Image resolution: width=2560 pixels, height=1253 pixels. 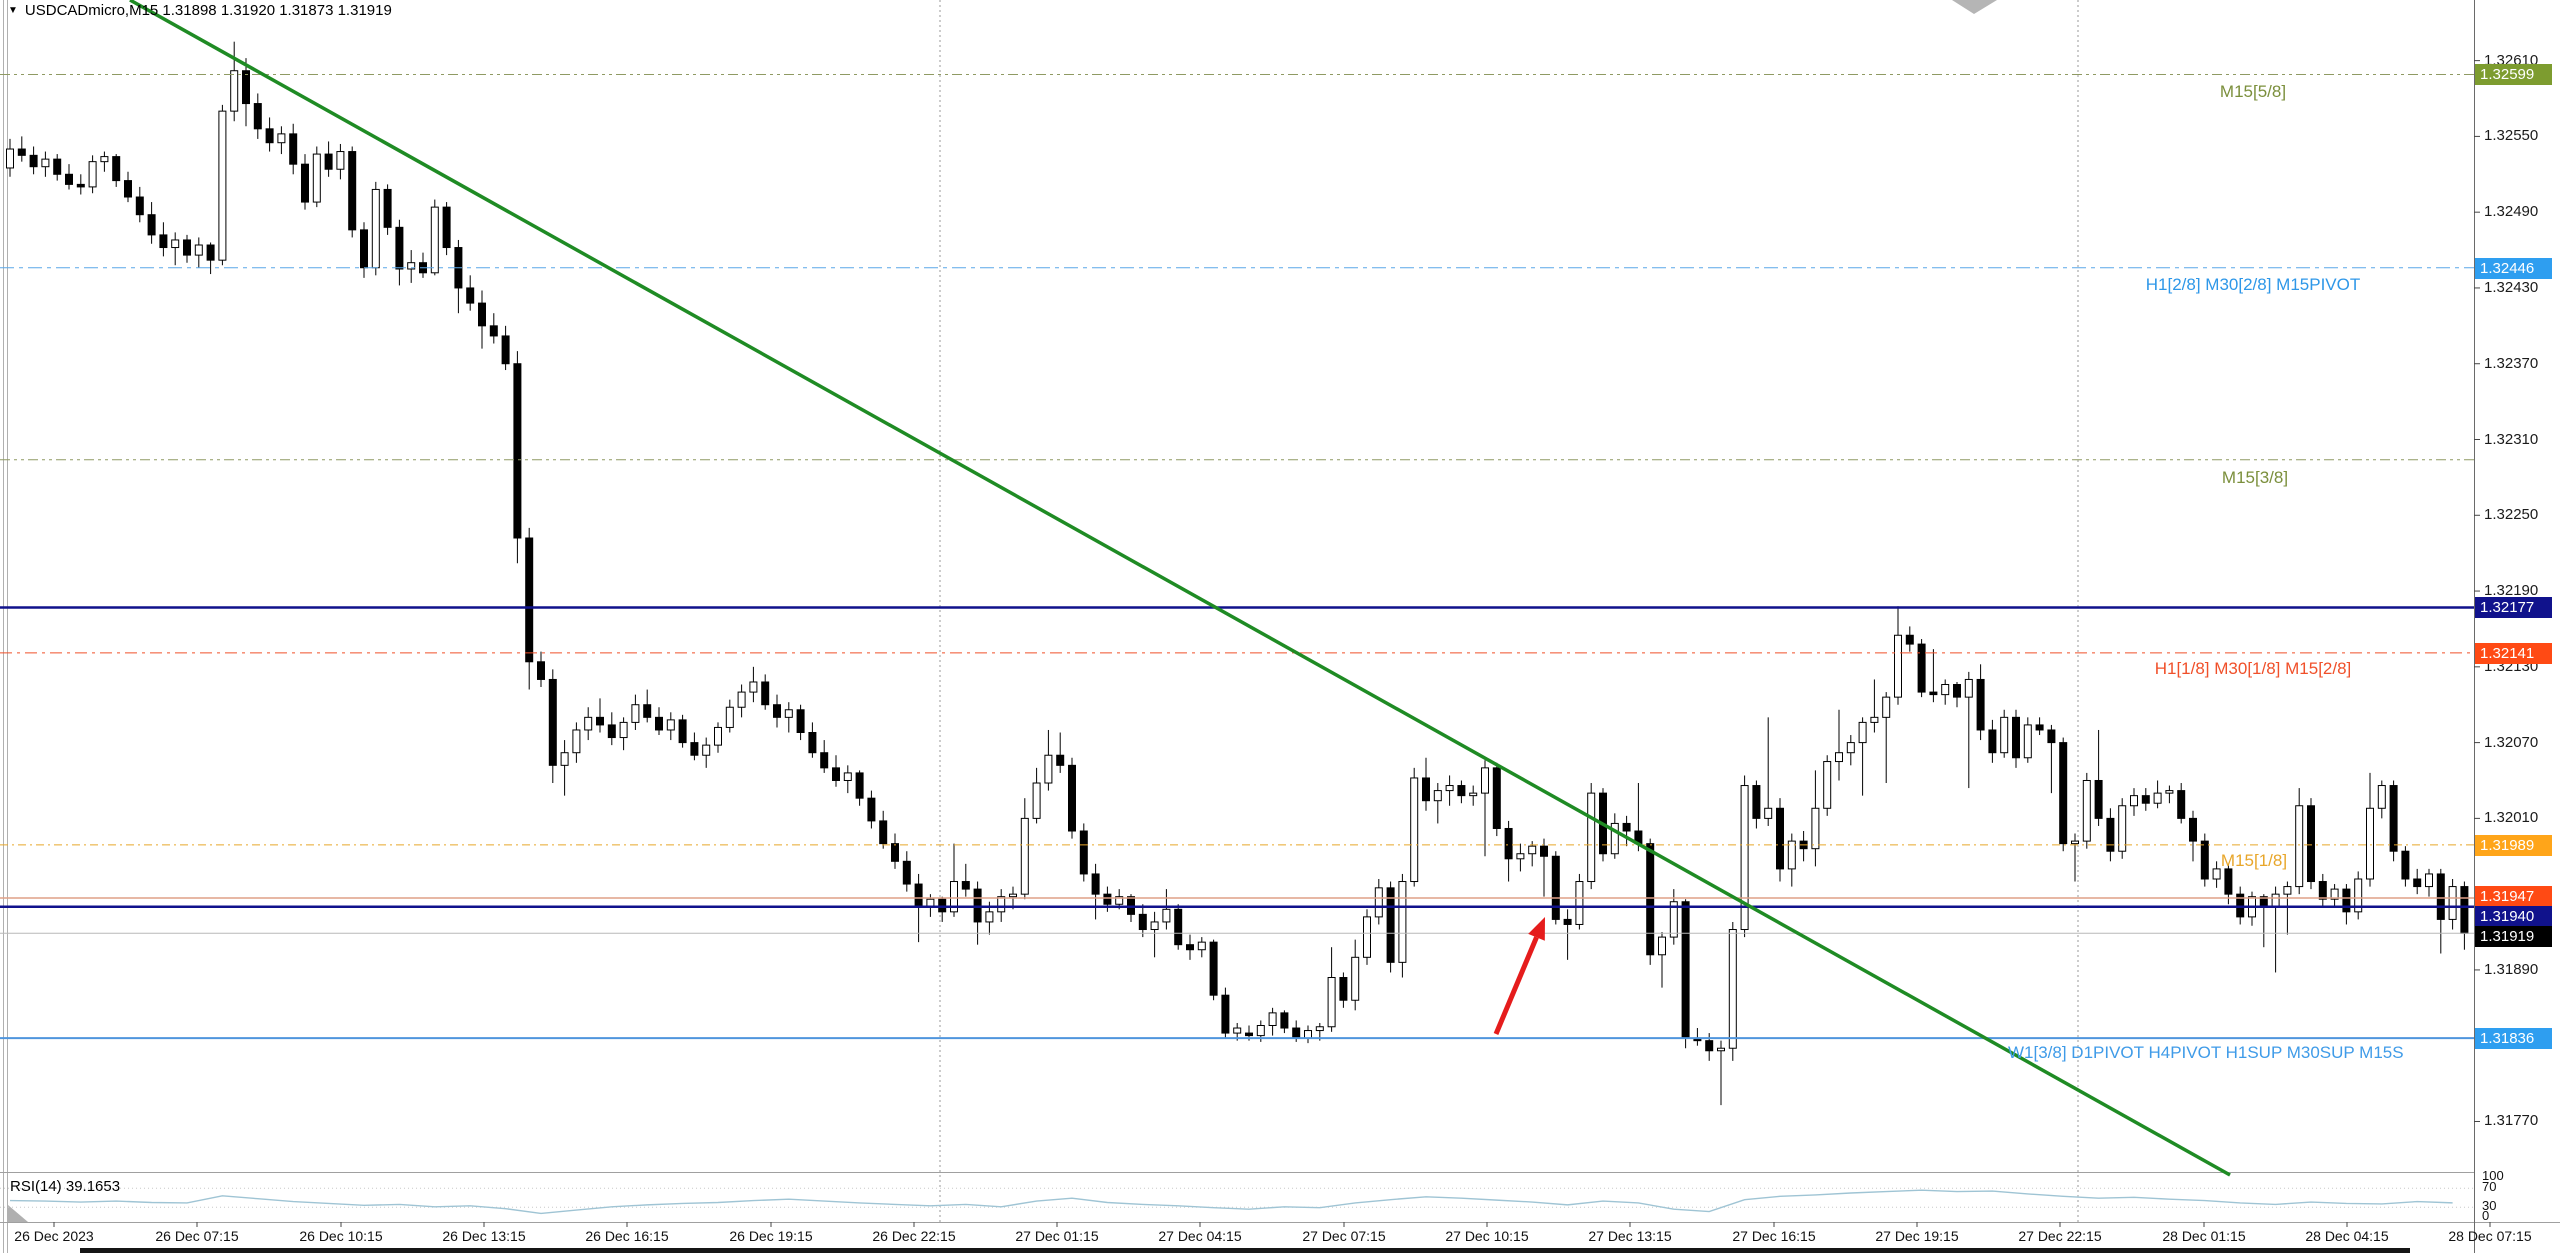 What do you see at coordinates (197, 1236) in the screenshot?
I see `time-axis-label: 26 Dec 07:15` at bounding box center [197, 1236].